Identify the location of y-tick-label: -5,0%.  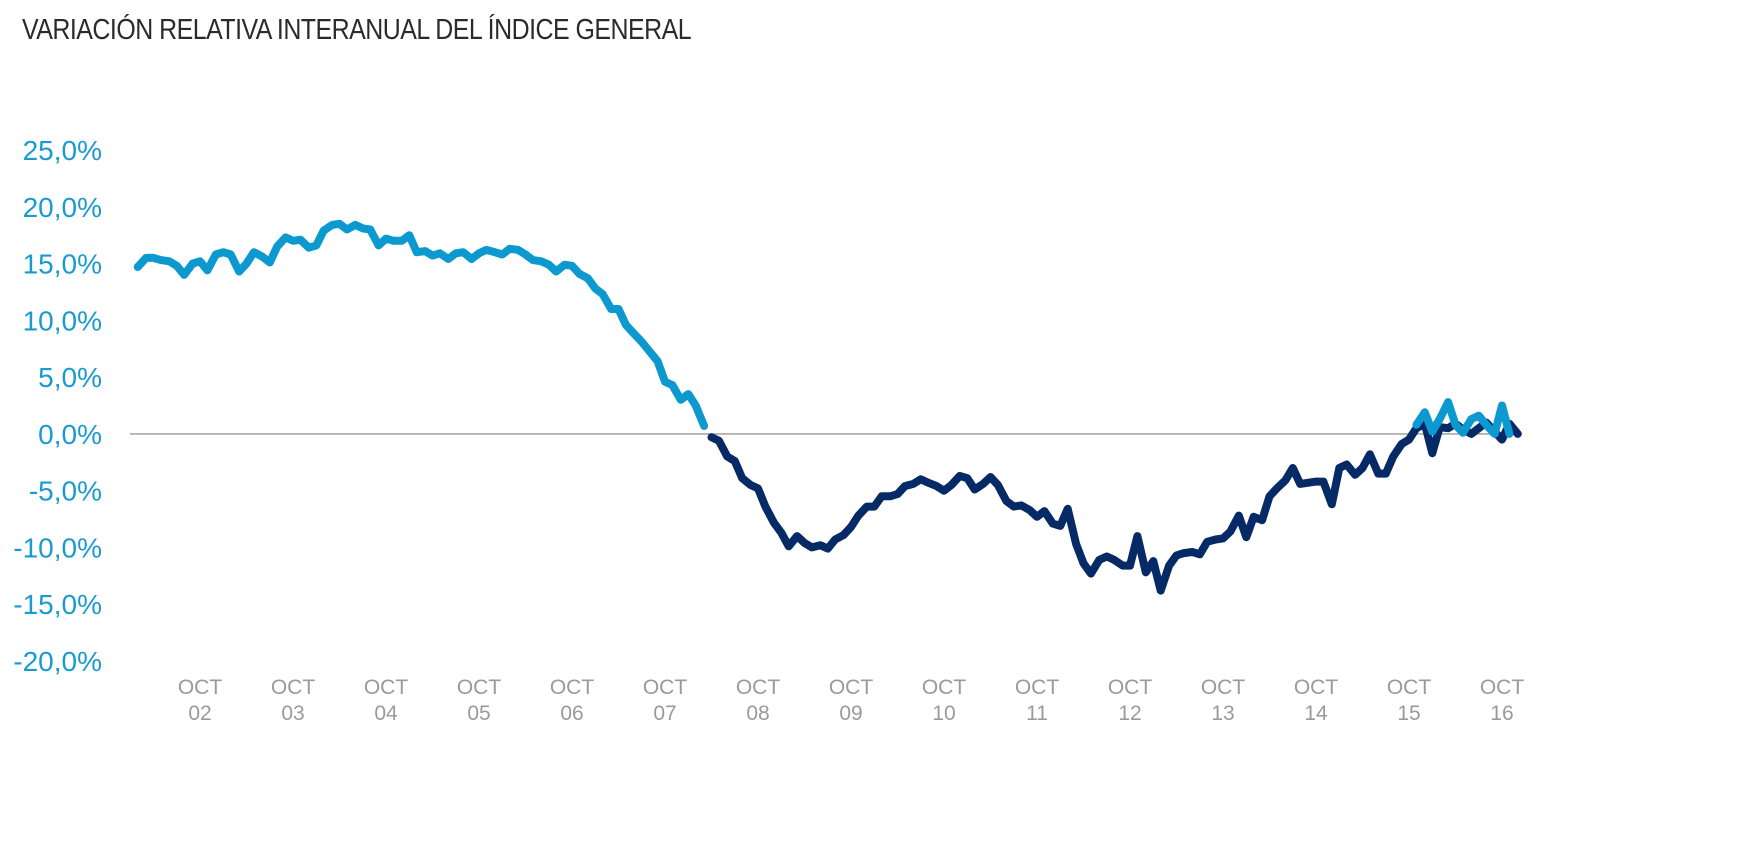
(65, 491).